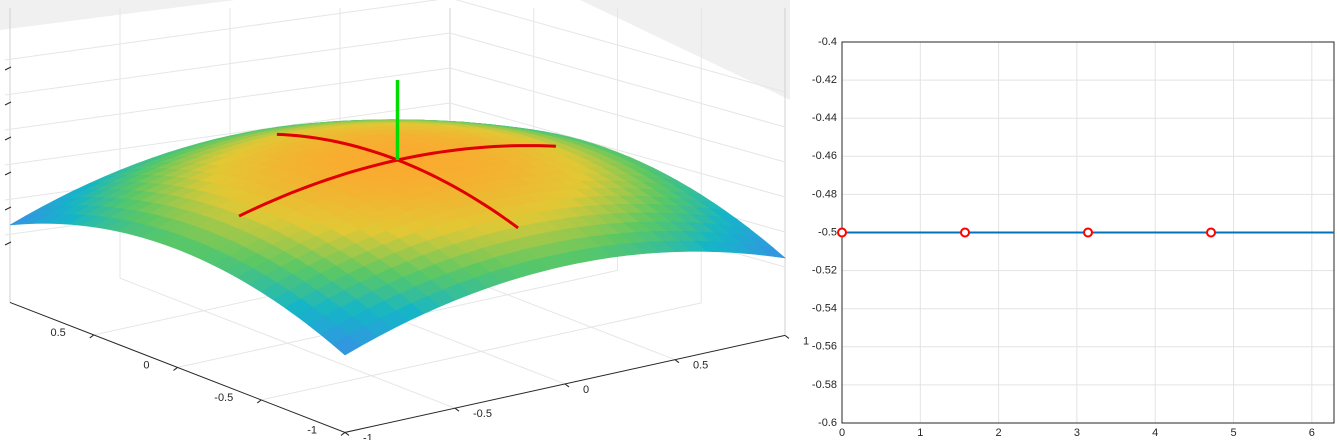 The image size is (1337, 440). I want to click on x-tick-label: 6, so click(1312, 433).